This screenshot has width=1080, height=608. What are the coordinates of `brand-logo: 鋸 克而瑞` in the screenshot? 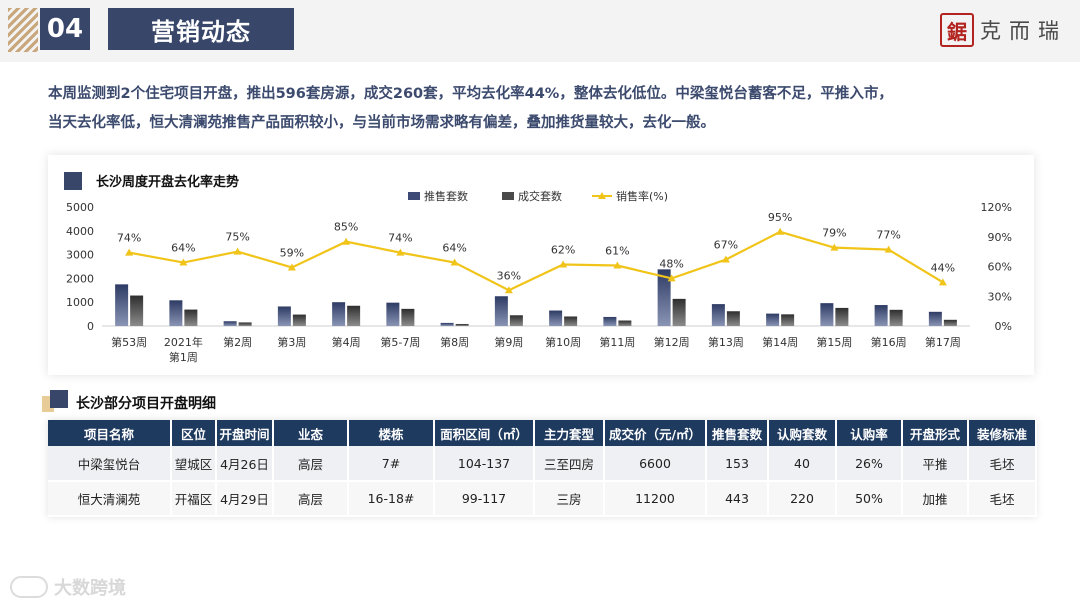 It's located at (1003, 30).